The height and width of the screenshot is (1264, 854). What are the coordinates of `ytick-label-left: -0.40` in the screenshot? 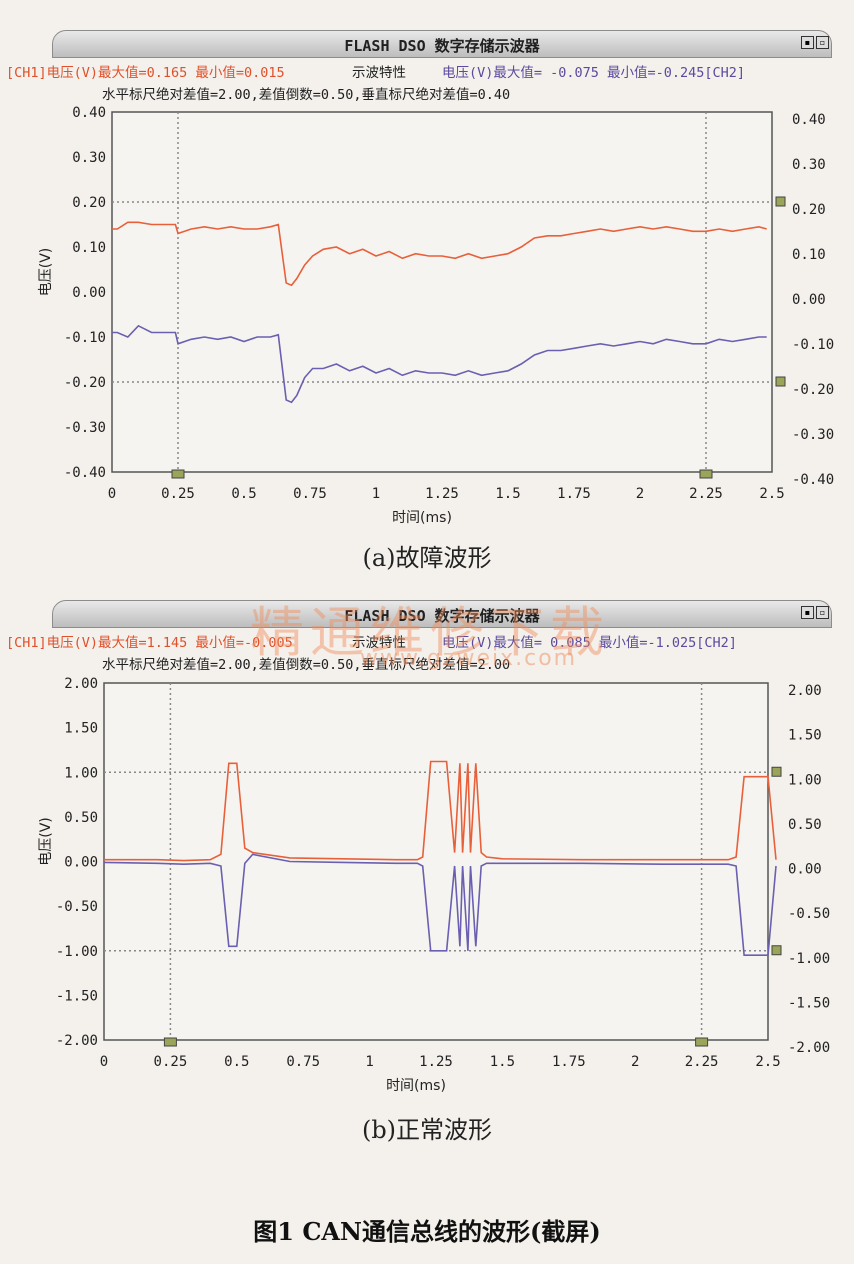 It's located at (85, 473).